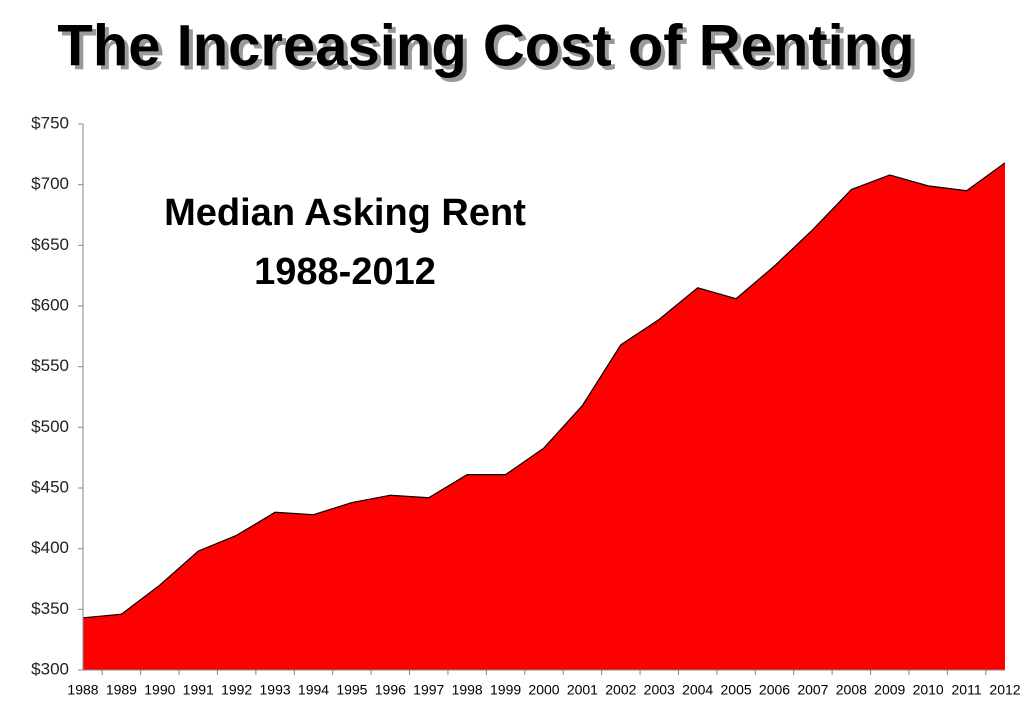  I want to click on y-tick-label: $750, so click(50, 122).